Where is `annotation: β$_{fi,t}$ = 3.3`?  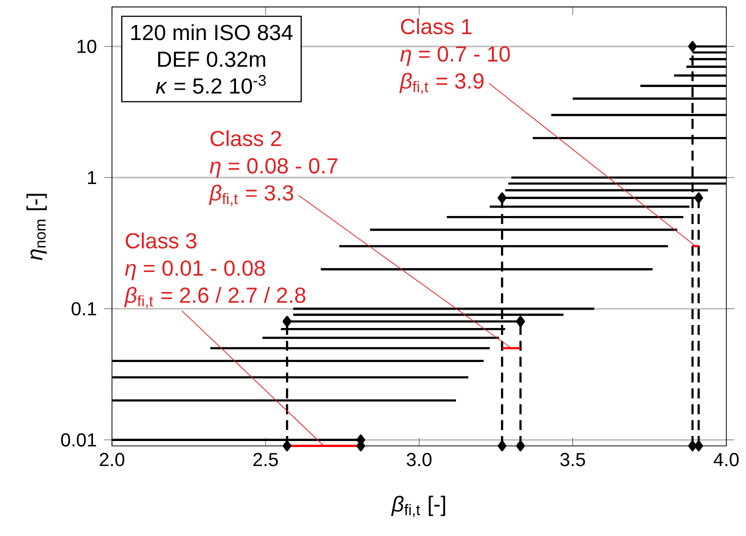
annotation: β$_{fi,t}$ = 3.3 is located at coordinates (251, 195).